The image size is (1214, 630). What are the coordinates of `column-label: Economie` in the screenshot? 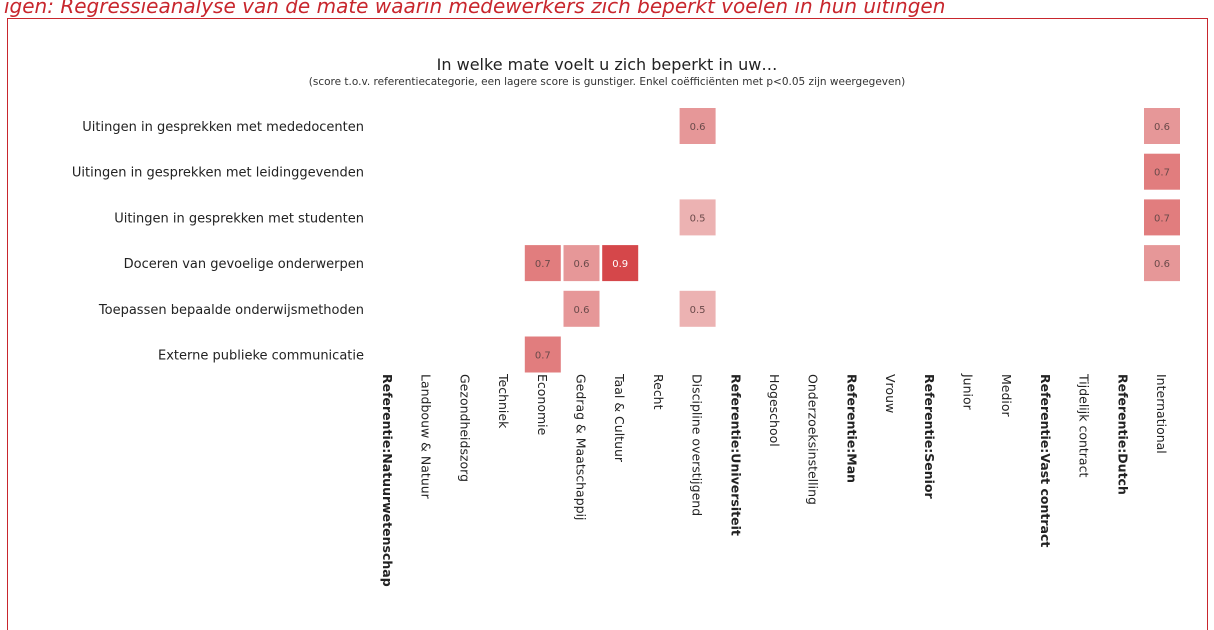 It's located at (542, 405).